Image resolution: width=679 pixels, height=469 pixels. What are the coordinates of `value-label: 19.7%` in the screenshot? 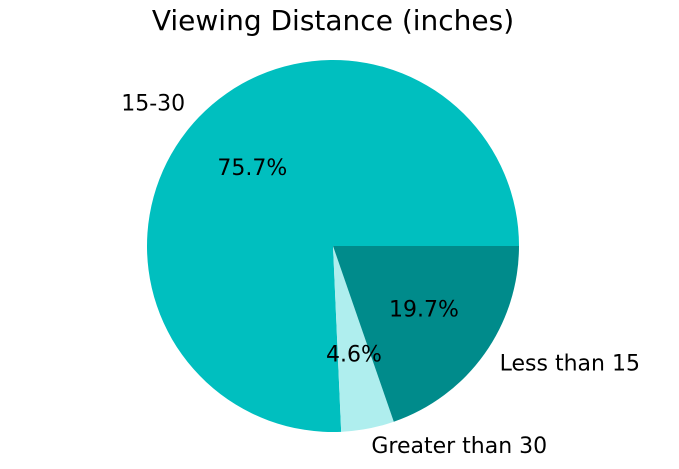 It's located at (424, 310).